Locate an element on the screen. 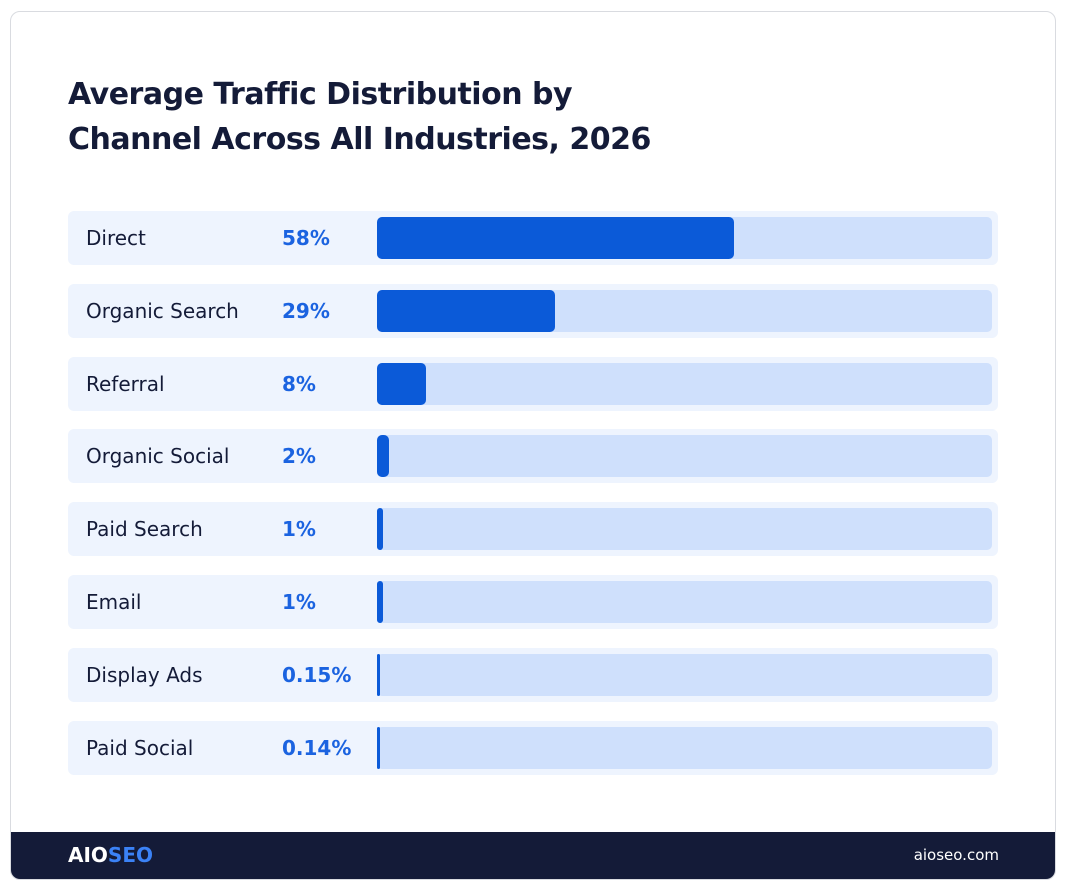 The height and width of the screenshot is (892, 1066). category-label: Organic Search is located at coordinates (162, 310).